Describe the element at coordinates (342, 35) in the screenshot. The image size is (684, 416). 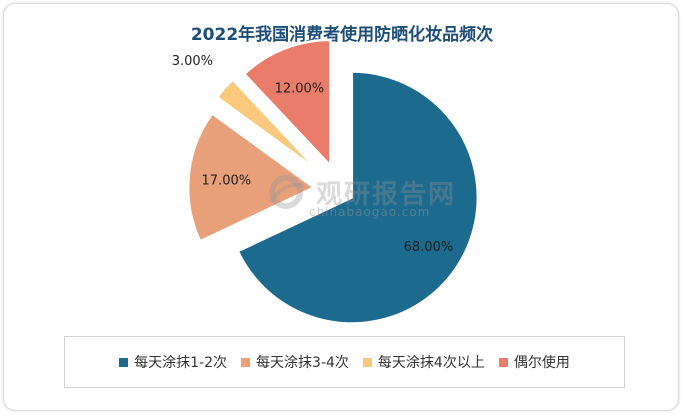
I see `chart-title: 2022年我国消费者使用防晒化妆品频次` at that location.